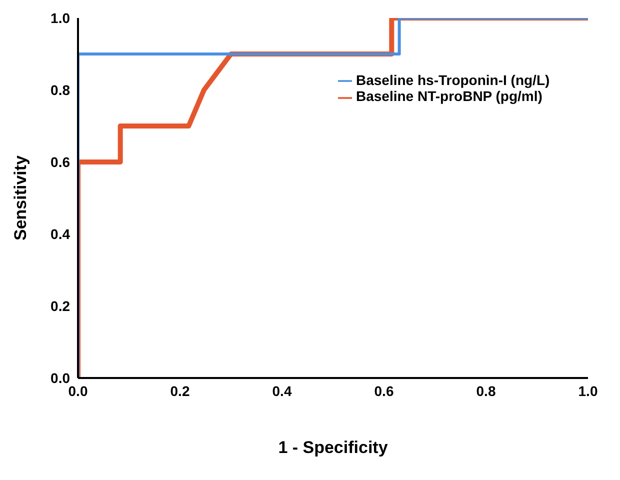 The height and width of the screenshot is (480, 620). Describe the element at coordinates (60, 378) in the screenshot. I see `y-tick-label: 0.0` at that location.